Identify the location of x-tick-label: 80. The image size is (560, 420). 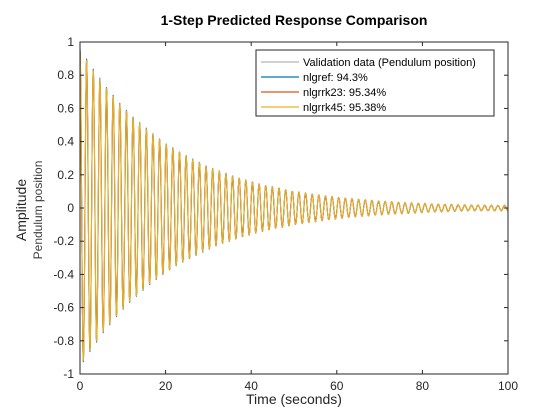
(423, 386).